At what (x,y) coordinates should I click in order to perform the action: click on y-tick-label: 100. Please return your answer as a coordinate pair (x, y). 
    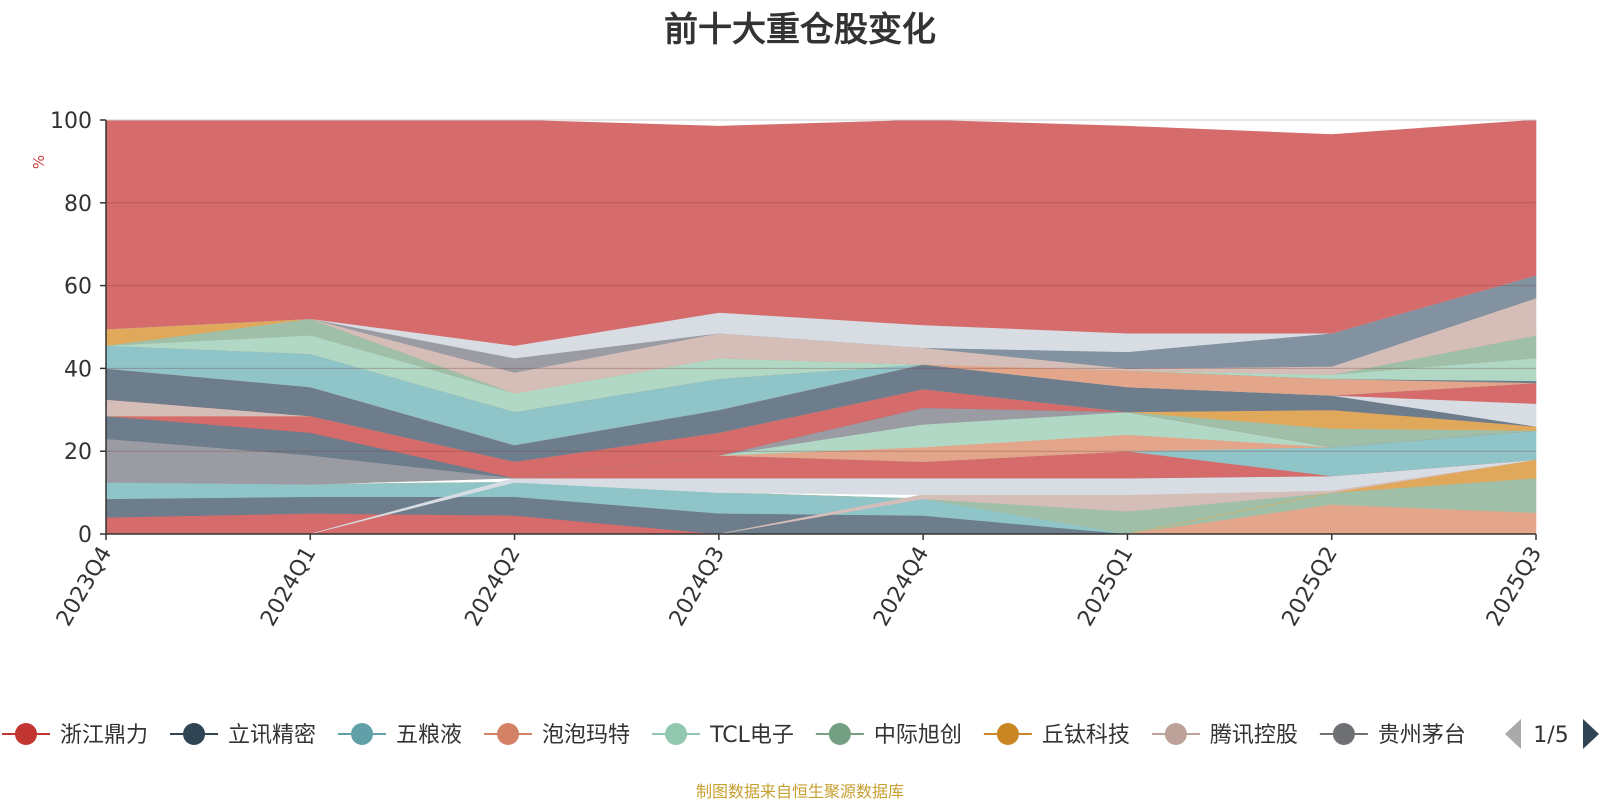
    Looking at the image, I should click on (71, 121).